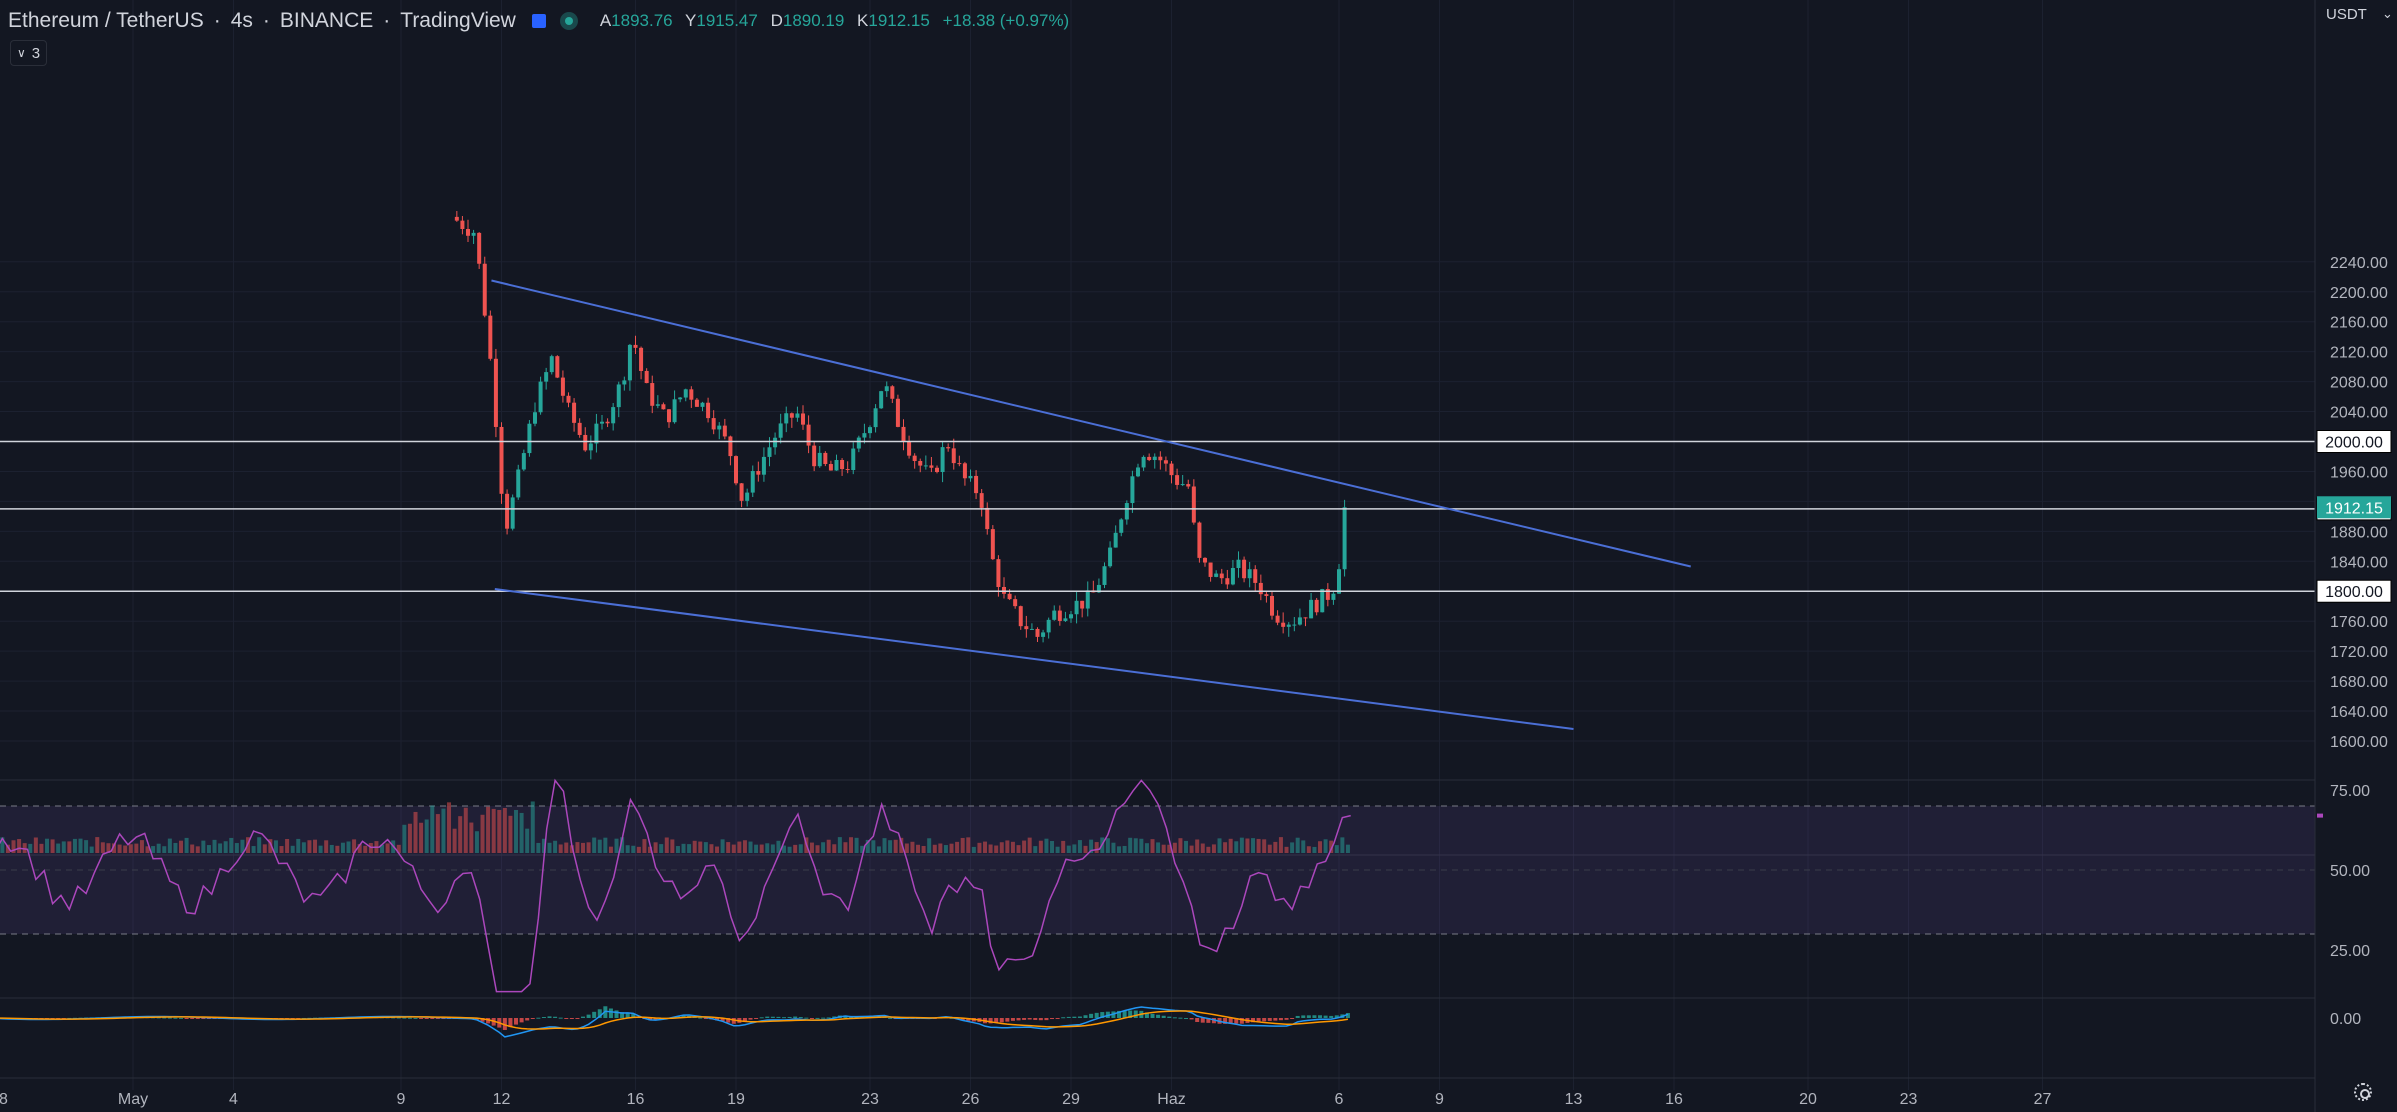 The height and width of the screenshot is (1112, 2397). Describe the element at coordinates (4, 1099) in the screenshot. I see `time-tick-label: 28` at that location.